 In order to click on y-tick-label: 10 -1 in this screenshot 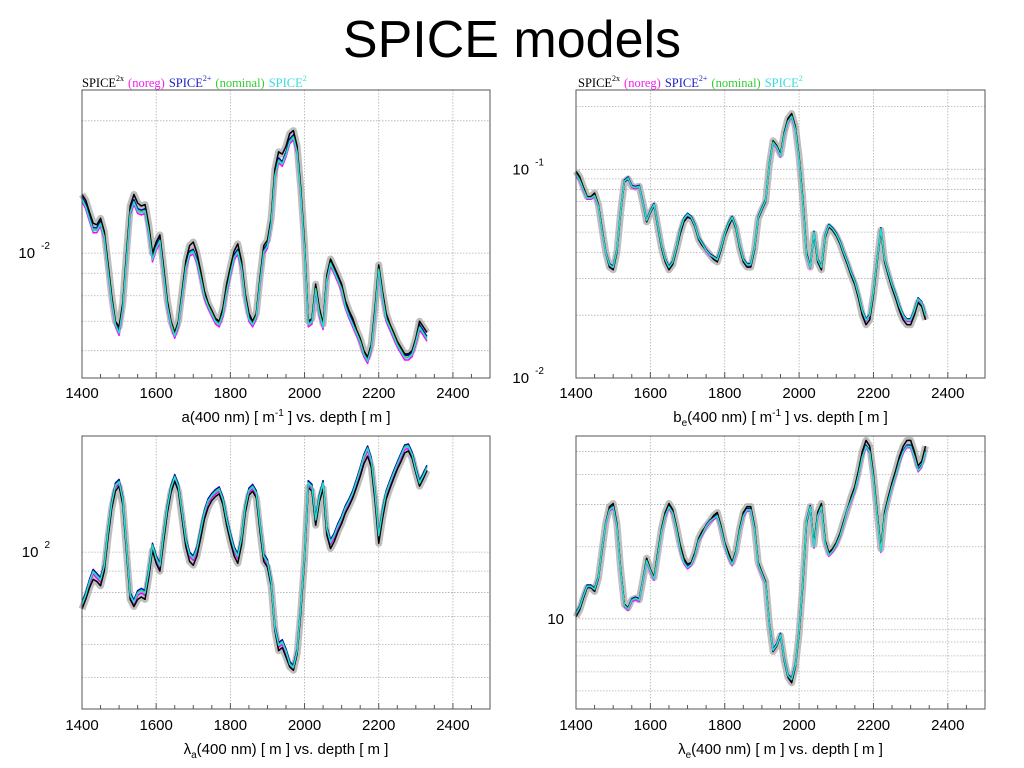, I will do `click(528, 167)`.